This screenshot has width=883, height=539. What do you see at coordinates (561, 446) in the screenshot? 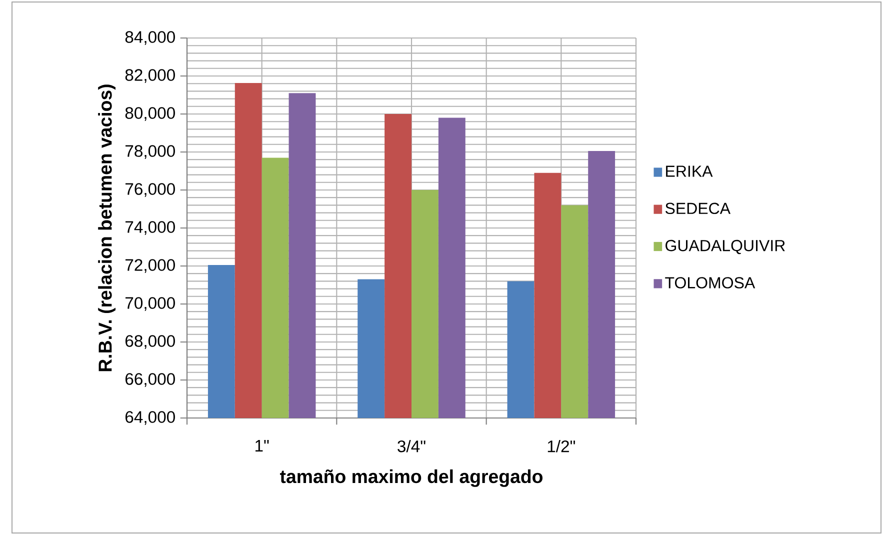
I see `x-tick-label: 1/2"` at bounding box center [561, 446].